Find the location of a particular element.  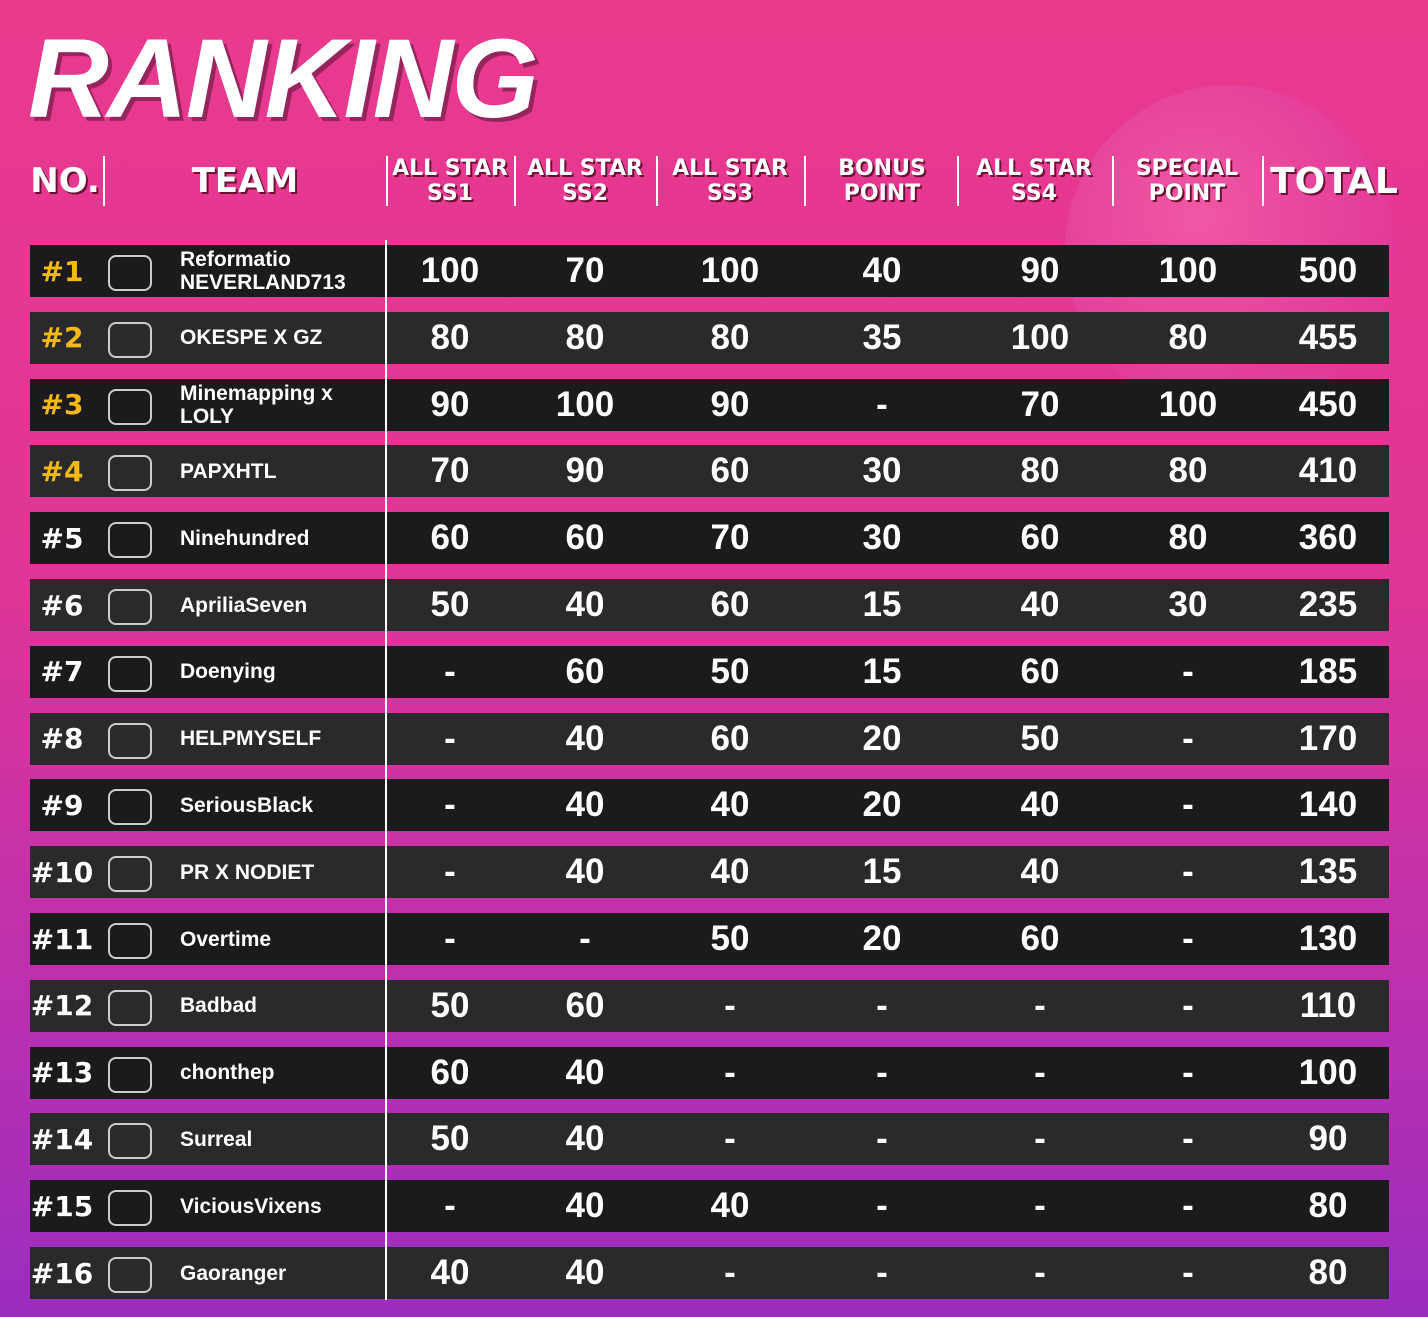

score: 110 is located at coordinates (1328, 1005).